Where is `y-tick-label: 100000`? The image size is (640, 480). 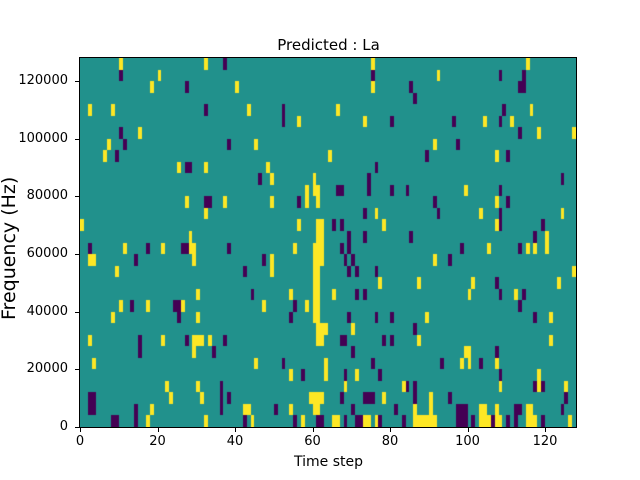 y-tick-label: 100000 is located at coordinates (43, 138).